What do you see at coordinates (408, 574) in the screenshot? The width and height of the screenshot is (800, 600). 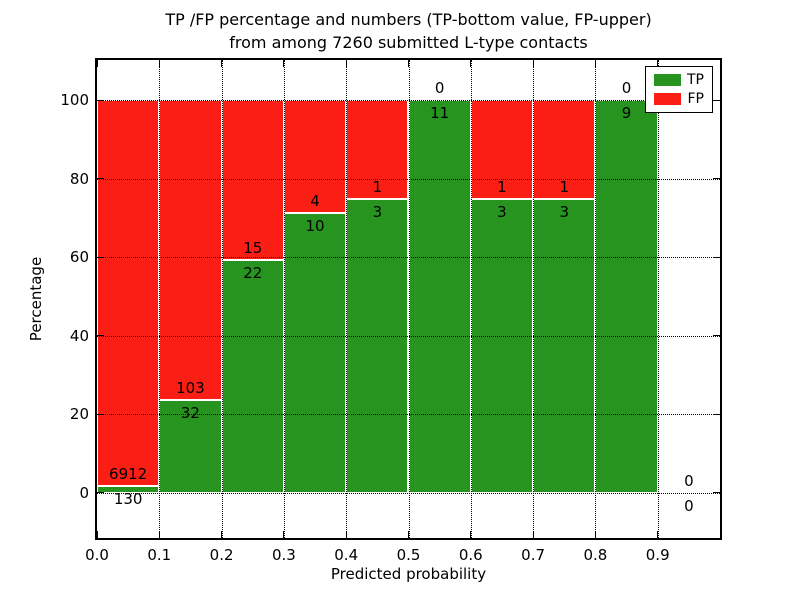 I see `x-axis-label: Predicted probability` at bounding box center [408, 574].